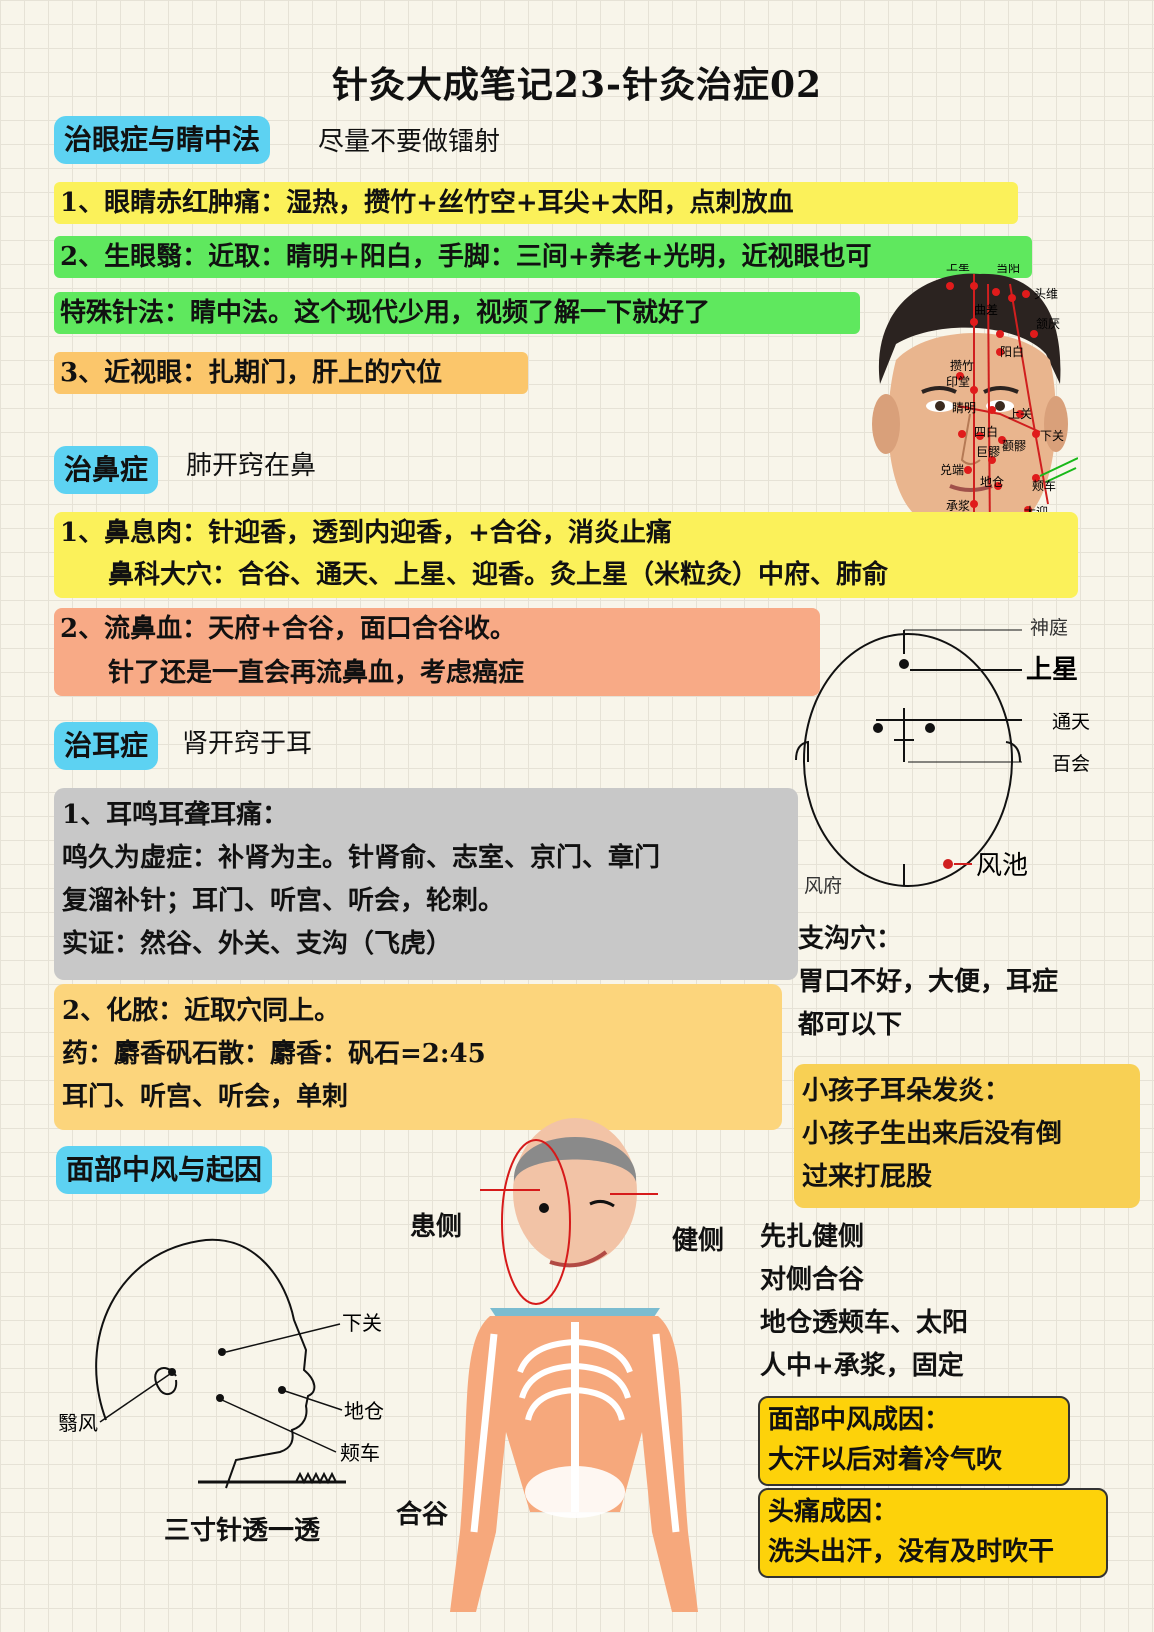 This screenshot has height=1632, width=1154. I want to click on face-point-label: 头维, so click(1046, 294).